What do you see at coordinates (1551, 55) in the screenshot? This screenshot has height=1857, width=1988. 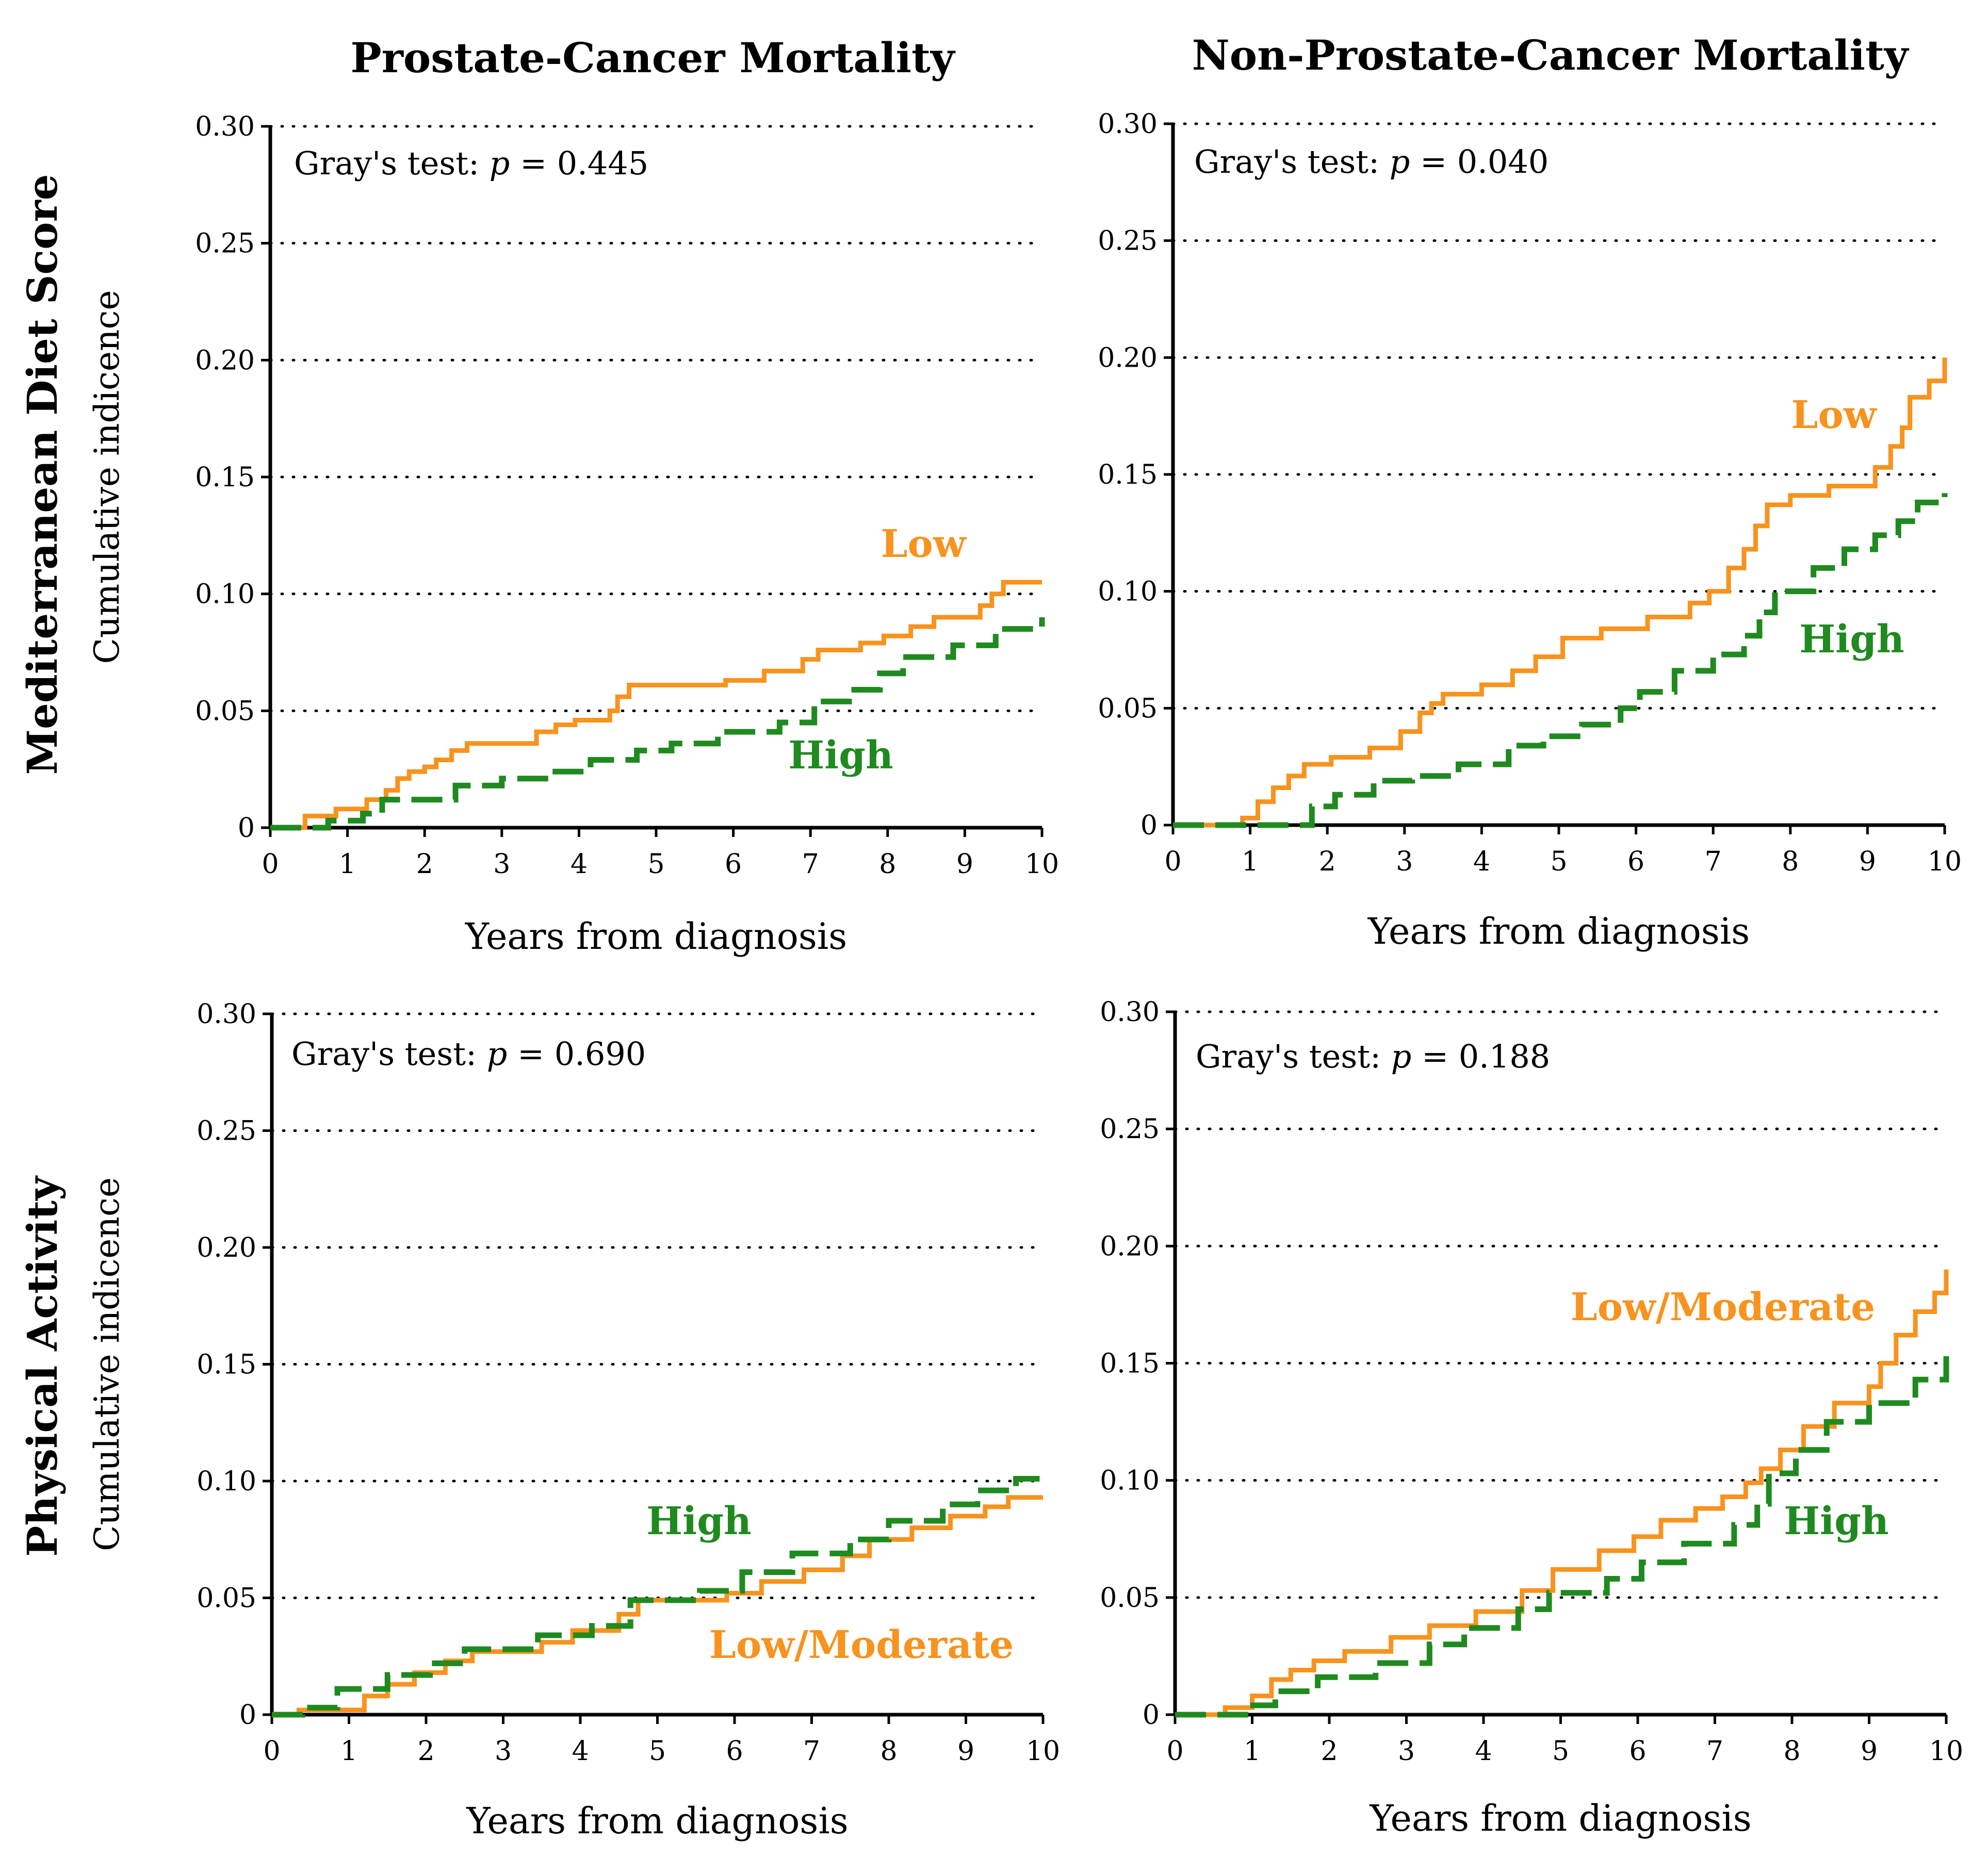 I see `column-title-non-prostate: Non-Prostate-Cancer Mortality` at bounding box center [1551, 55].